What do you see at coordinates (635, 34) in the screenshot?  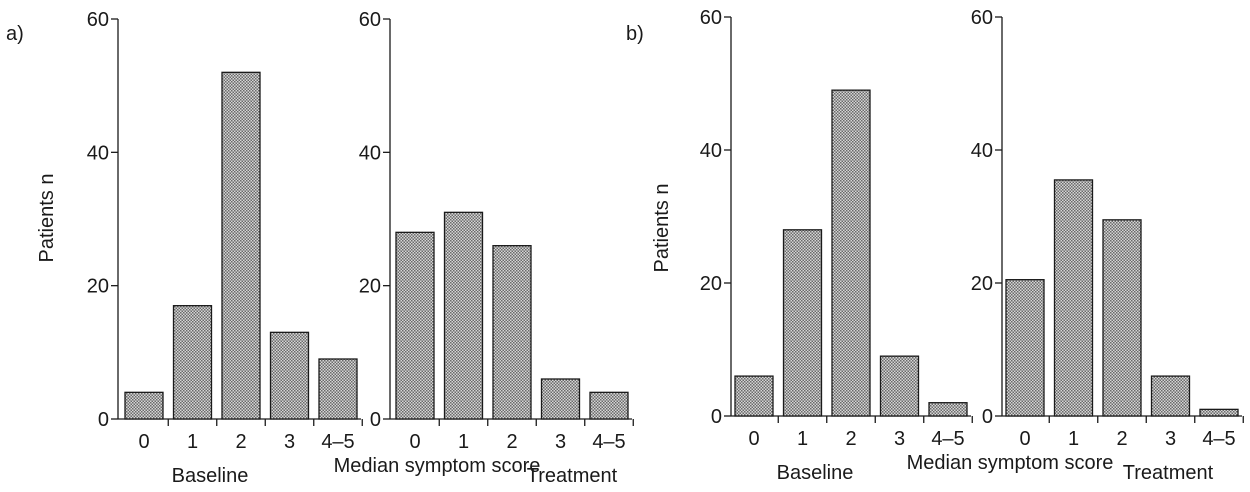 I see `panel-label: b)` at bounding box center [635, 34].